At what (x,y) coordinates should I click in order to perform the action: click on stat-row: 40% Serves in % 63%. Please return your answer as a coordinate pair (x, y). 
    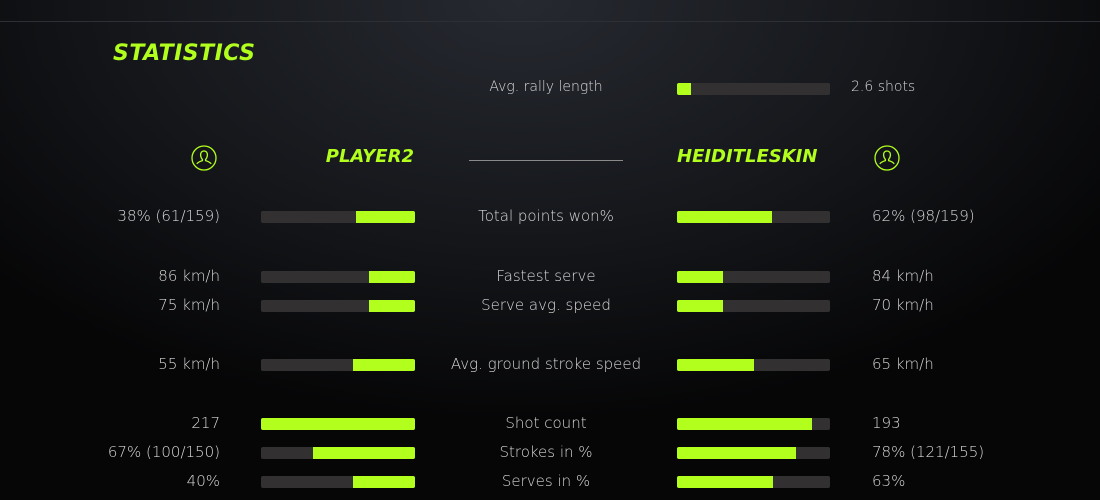
    Looking at the image, I should click on (550, 482).